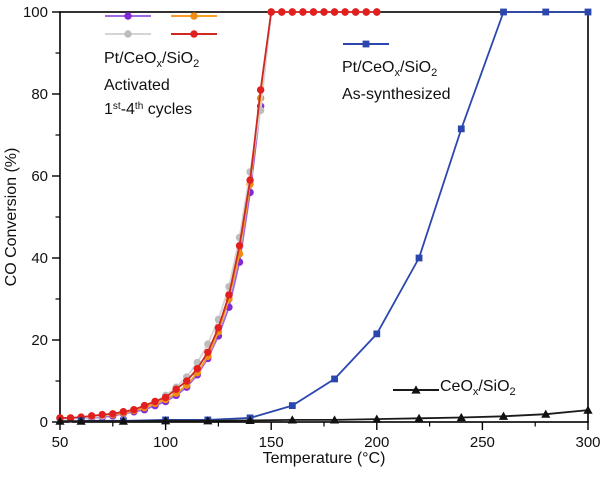 The height and width of the screenshot is (477, 600). Describe the element at coordinates (39, 94) in the screenshot. I see `y-tick-label: 80` at that location.